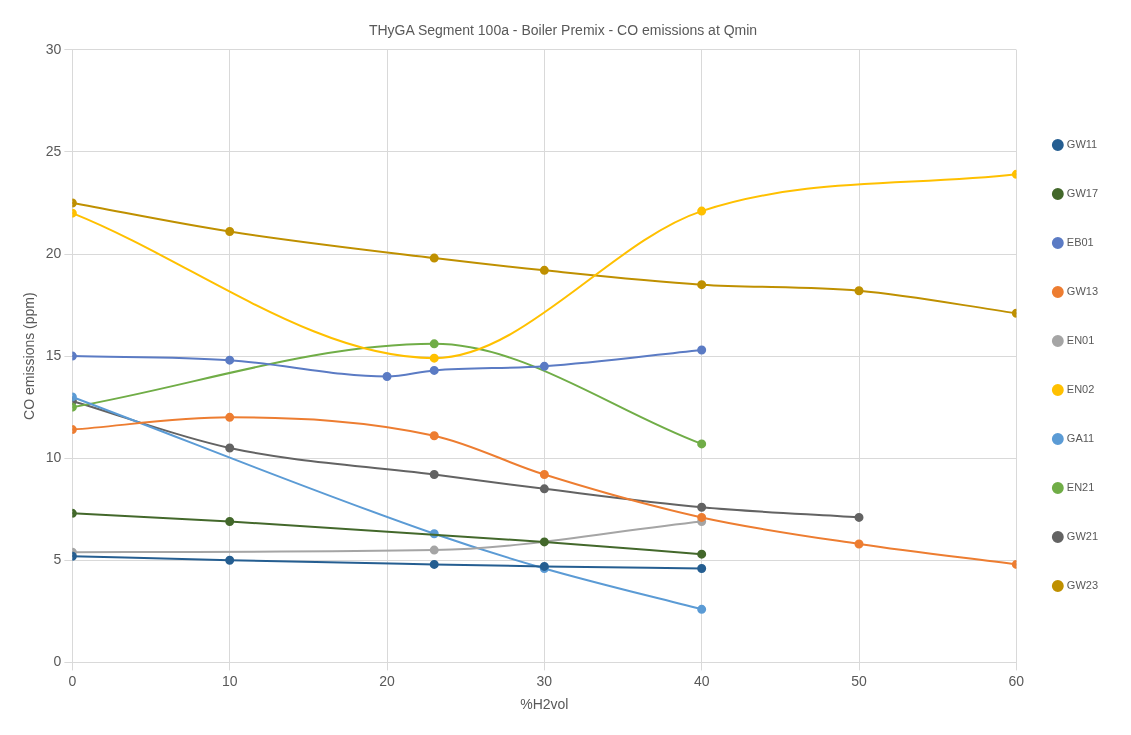 The image size is (1131, 735). I want to click on chart-title: THyGA Segment 100a - Boiler Premix - CO emissions at Qmin, so click(563, 30).